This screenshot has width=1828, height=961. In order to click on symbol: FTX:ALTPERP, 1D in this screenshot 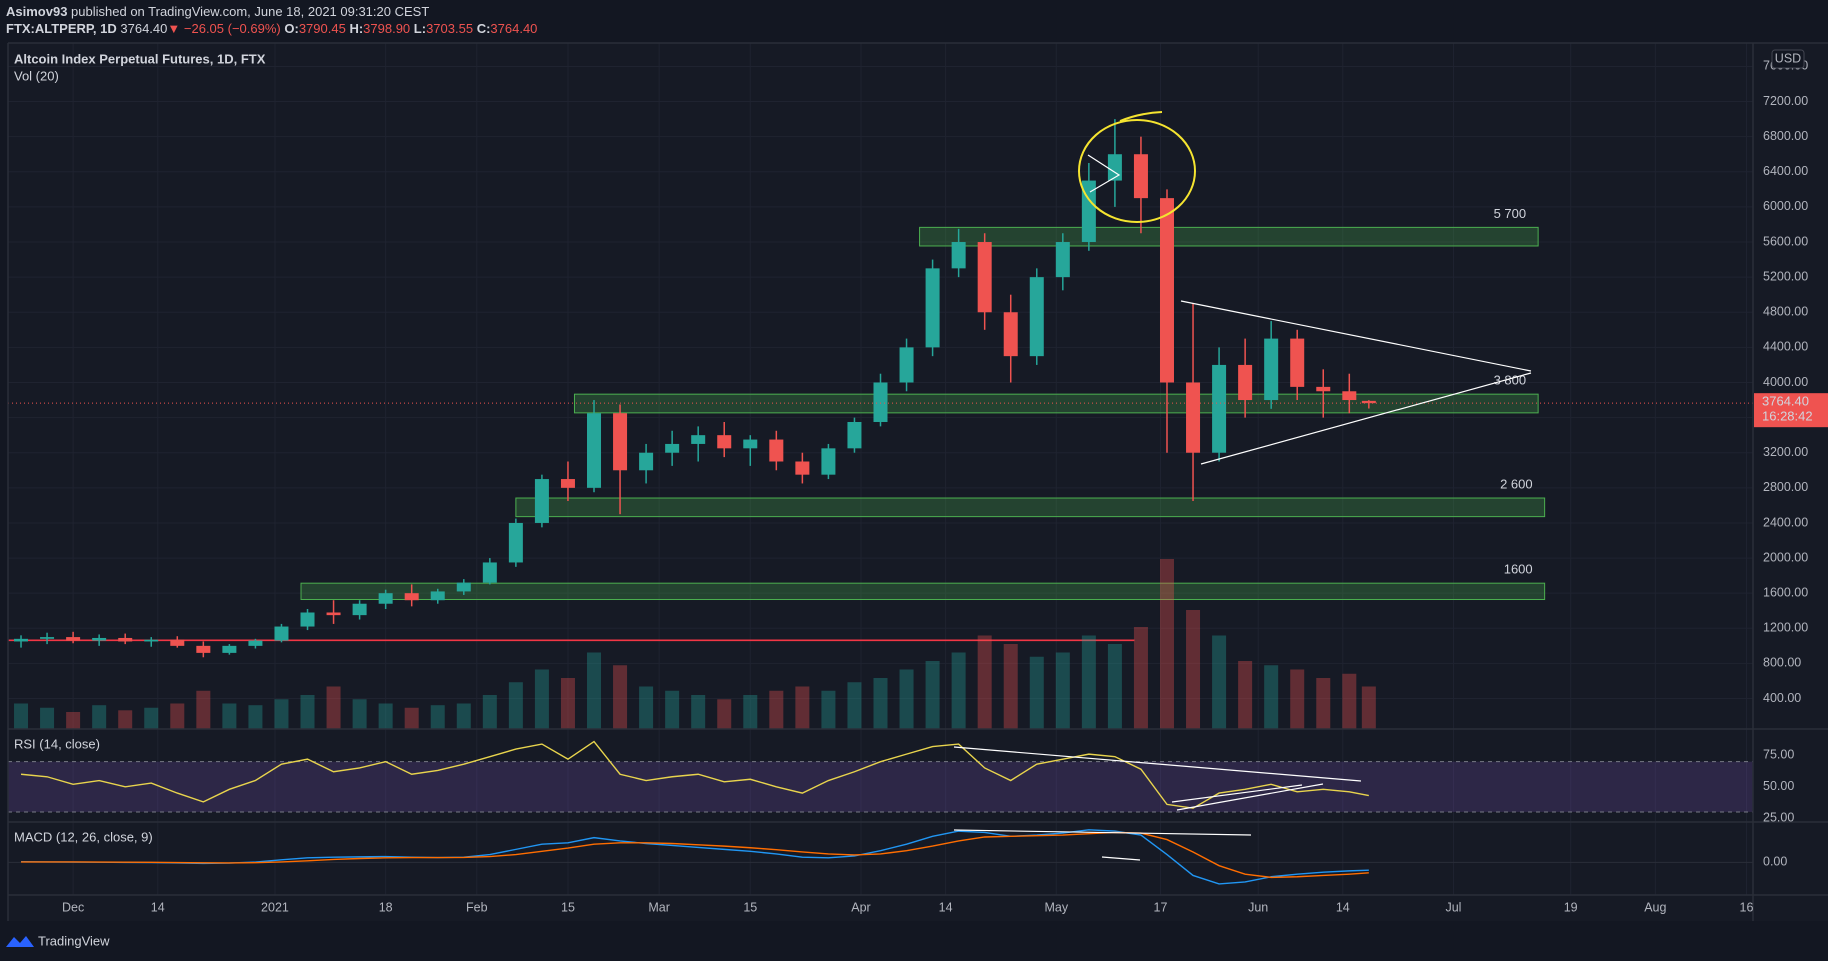, I will do `click(61, 28)`.